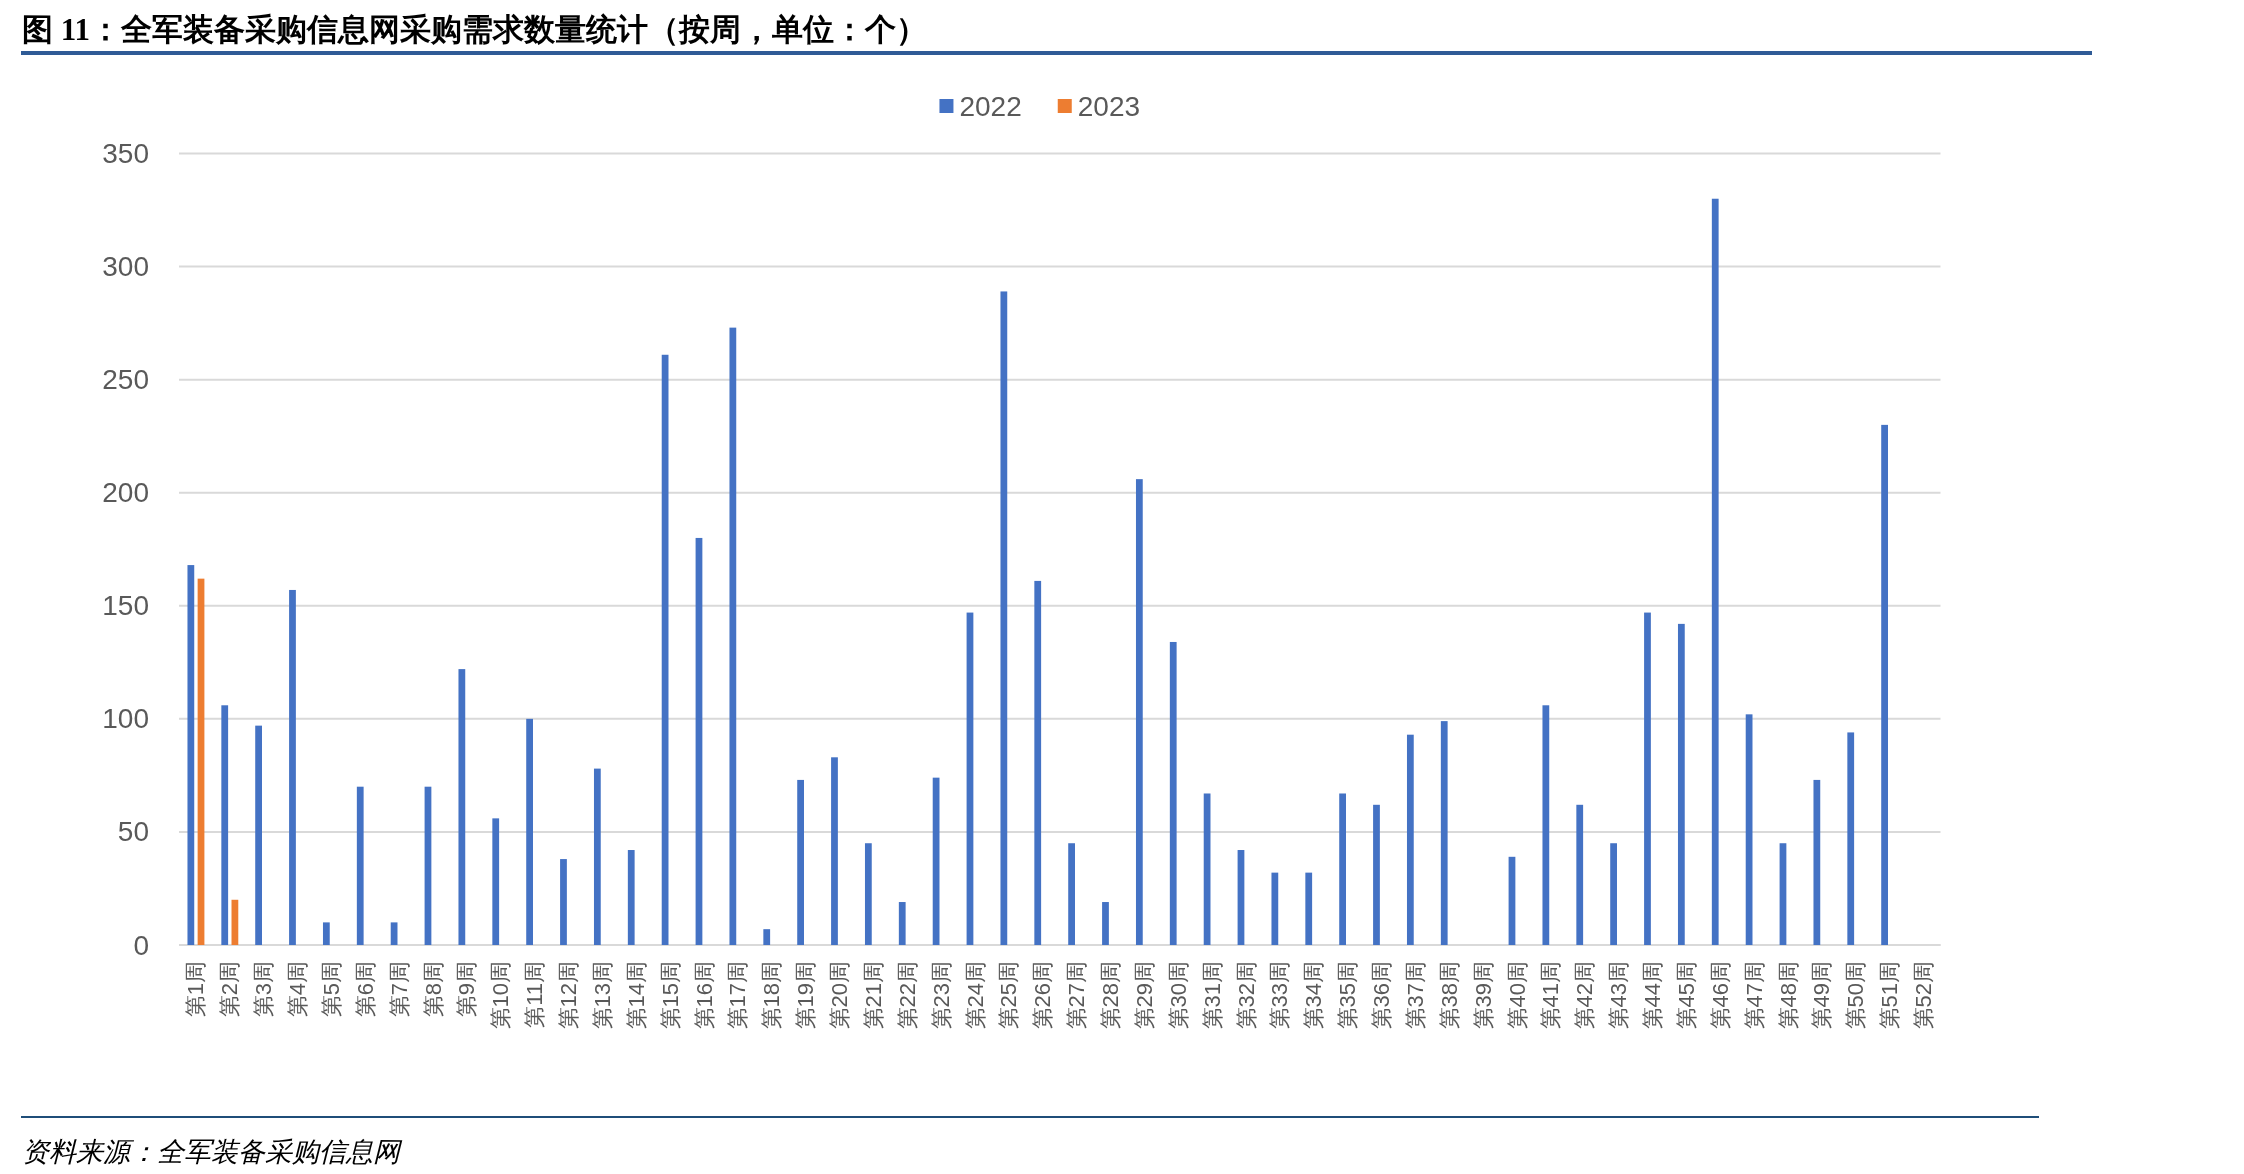  I want to click on x-tick-label: 第11周, so click(535, 994).